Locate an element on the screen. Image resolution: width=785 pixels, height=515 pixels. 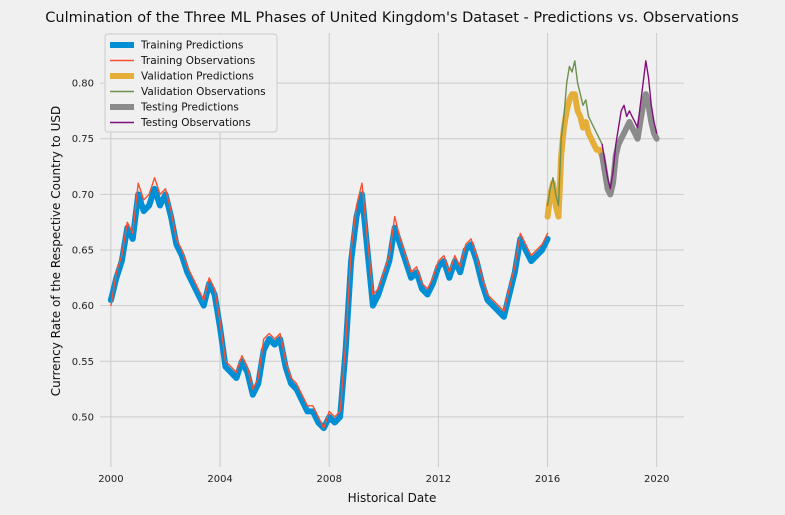
series-line-validation-observations is located at coordinates (574, 133).